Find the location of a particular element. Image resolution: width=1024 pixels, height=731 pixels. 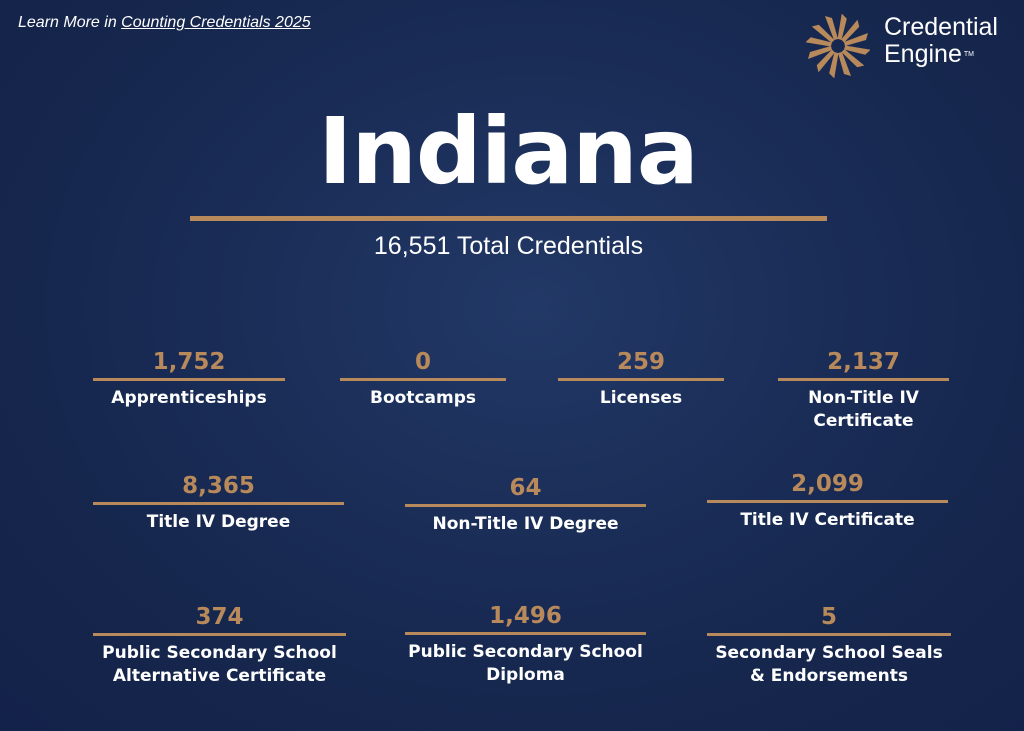

credential-engine-logo: Credential Engine TM is located at coordinates (911, 44).